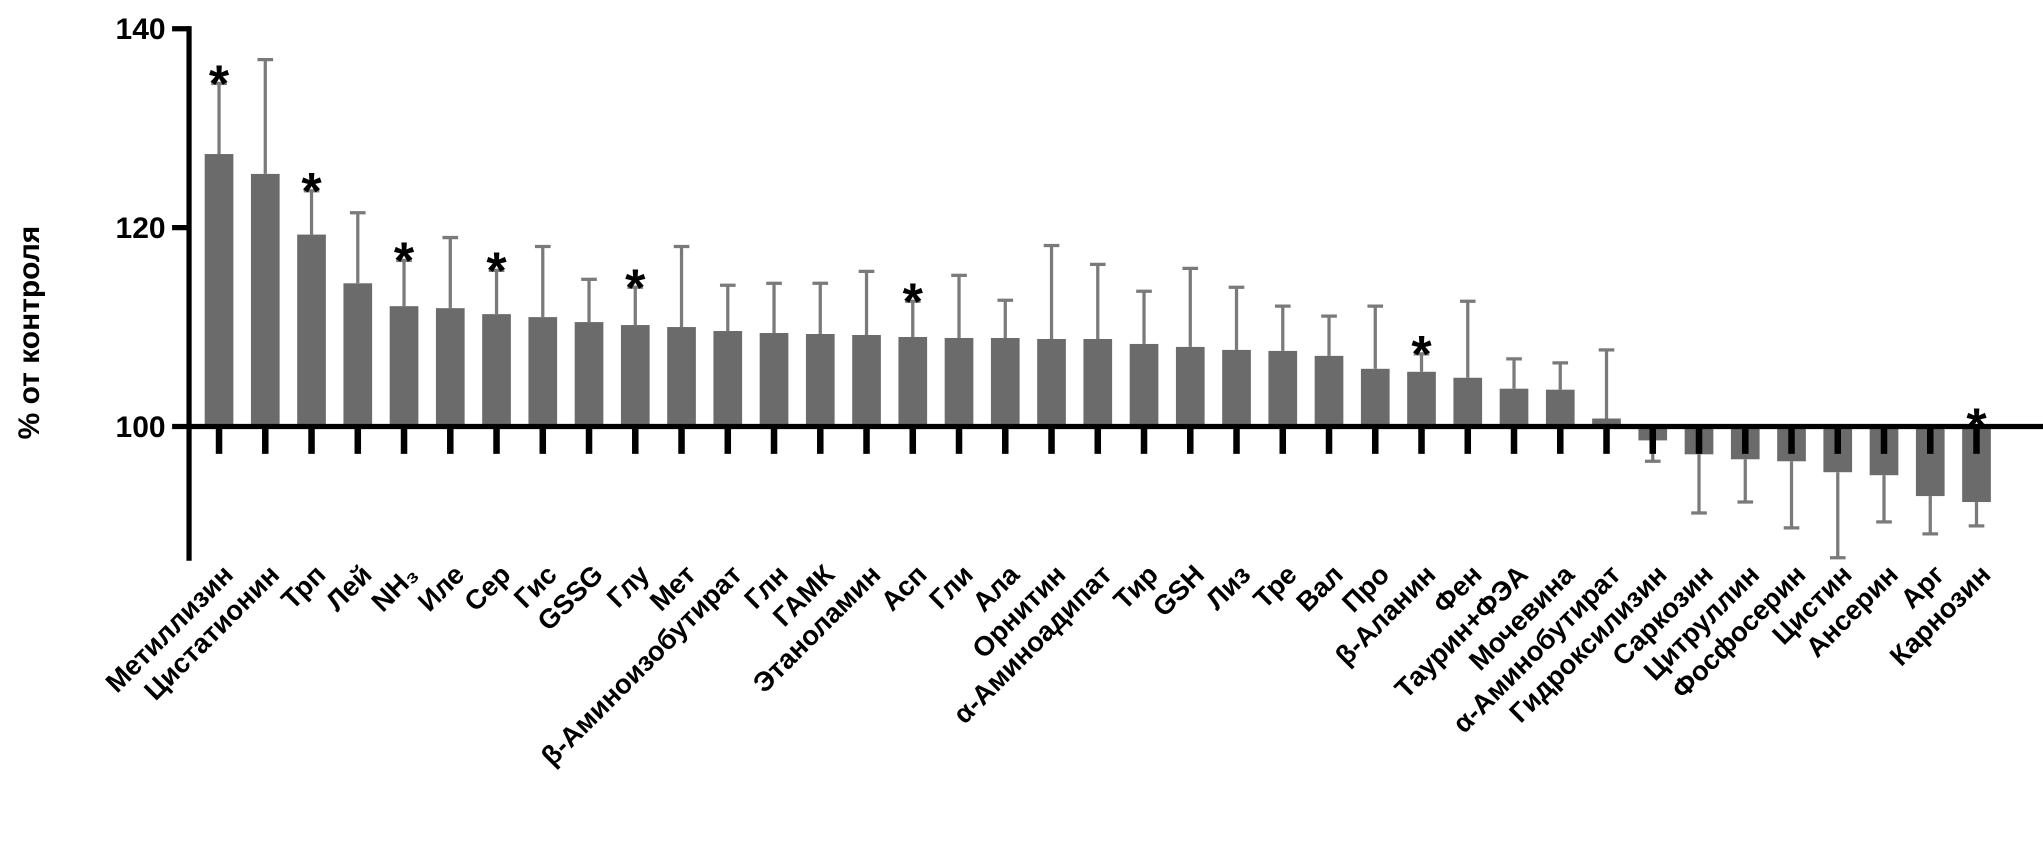 This screenshot has width=2043, height=845. I want to click on x-tick-label: GSH, so click(1178, 591).